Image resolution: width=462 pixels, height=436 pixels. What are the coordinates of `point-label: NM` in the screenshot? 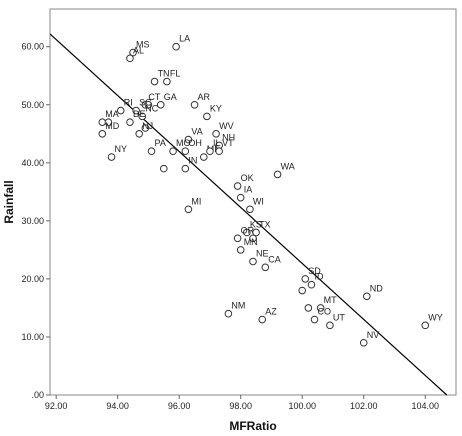 It's located at (238, 306).